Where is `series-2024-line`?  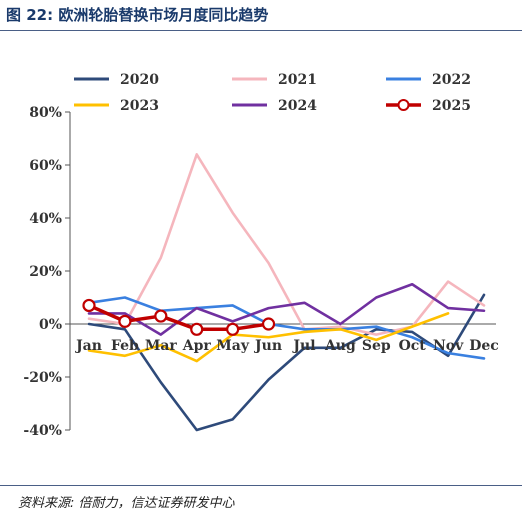
series-2024-line is located at coordinates (286, 309).